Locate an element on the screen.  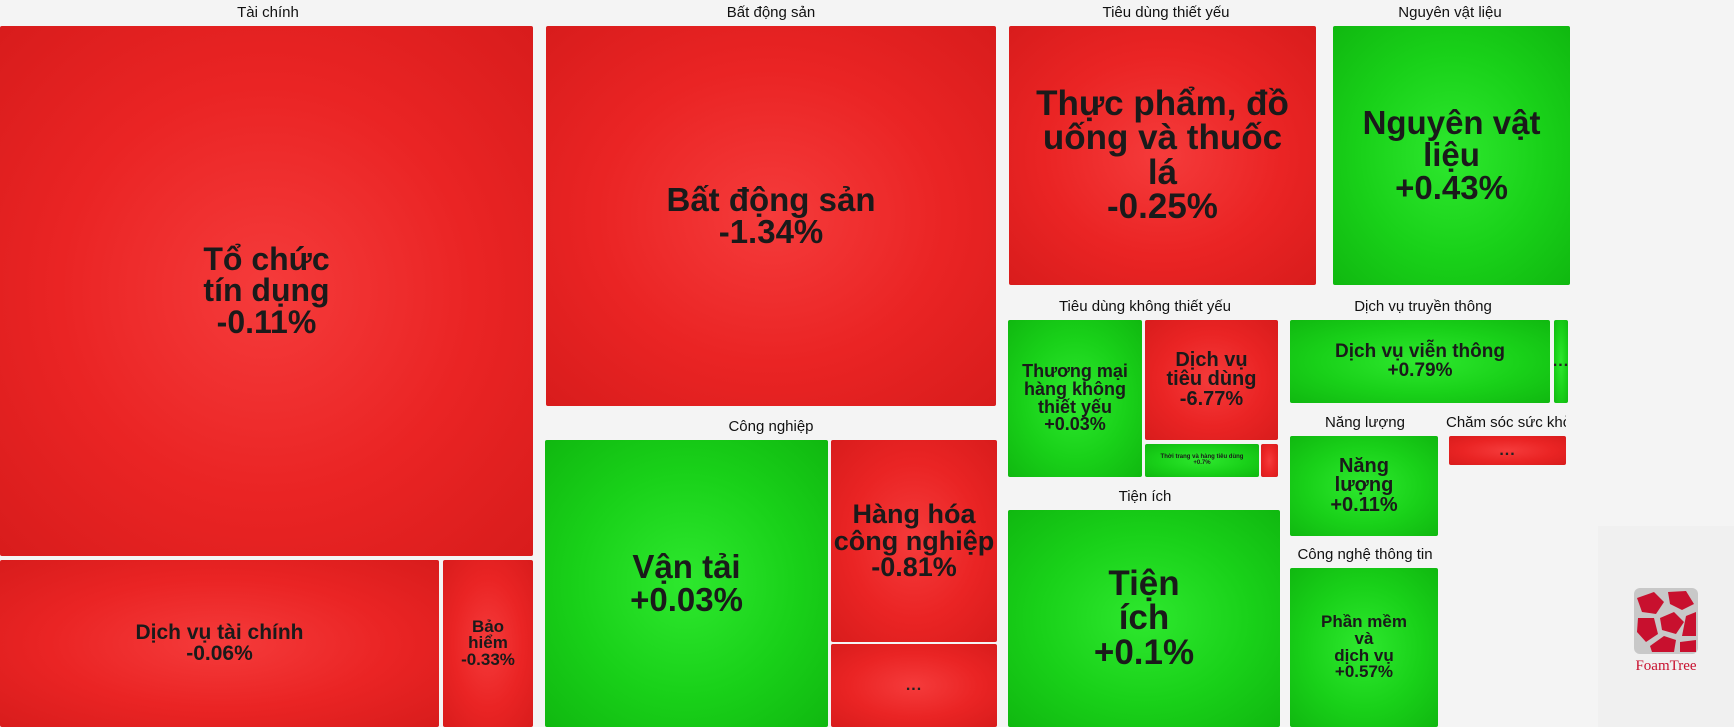
group-title: Nguyên vật liệu is located at coordinates (1450, 12).